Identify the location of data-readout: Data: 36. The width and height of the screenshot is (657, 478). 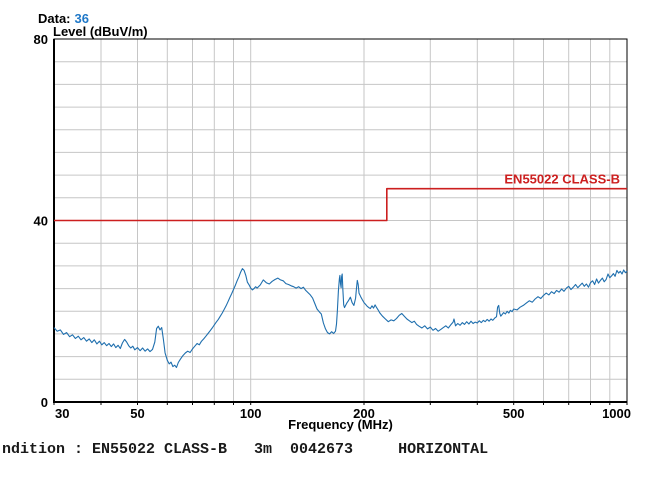
(63, 18).